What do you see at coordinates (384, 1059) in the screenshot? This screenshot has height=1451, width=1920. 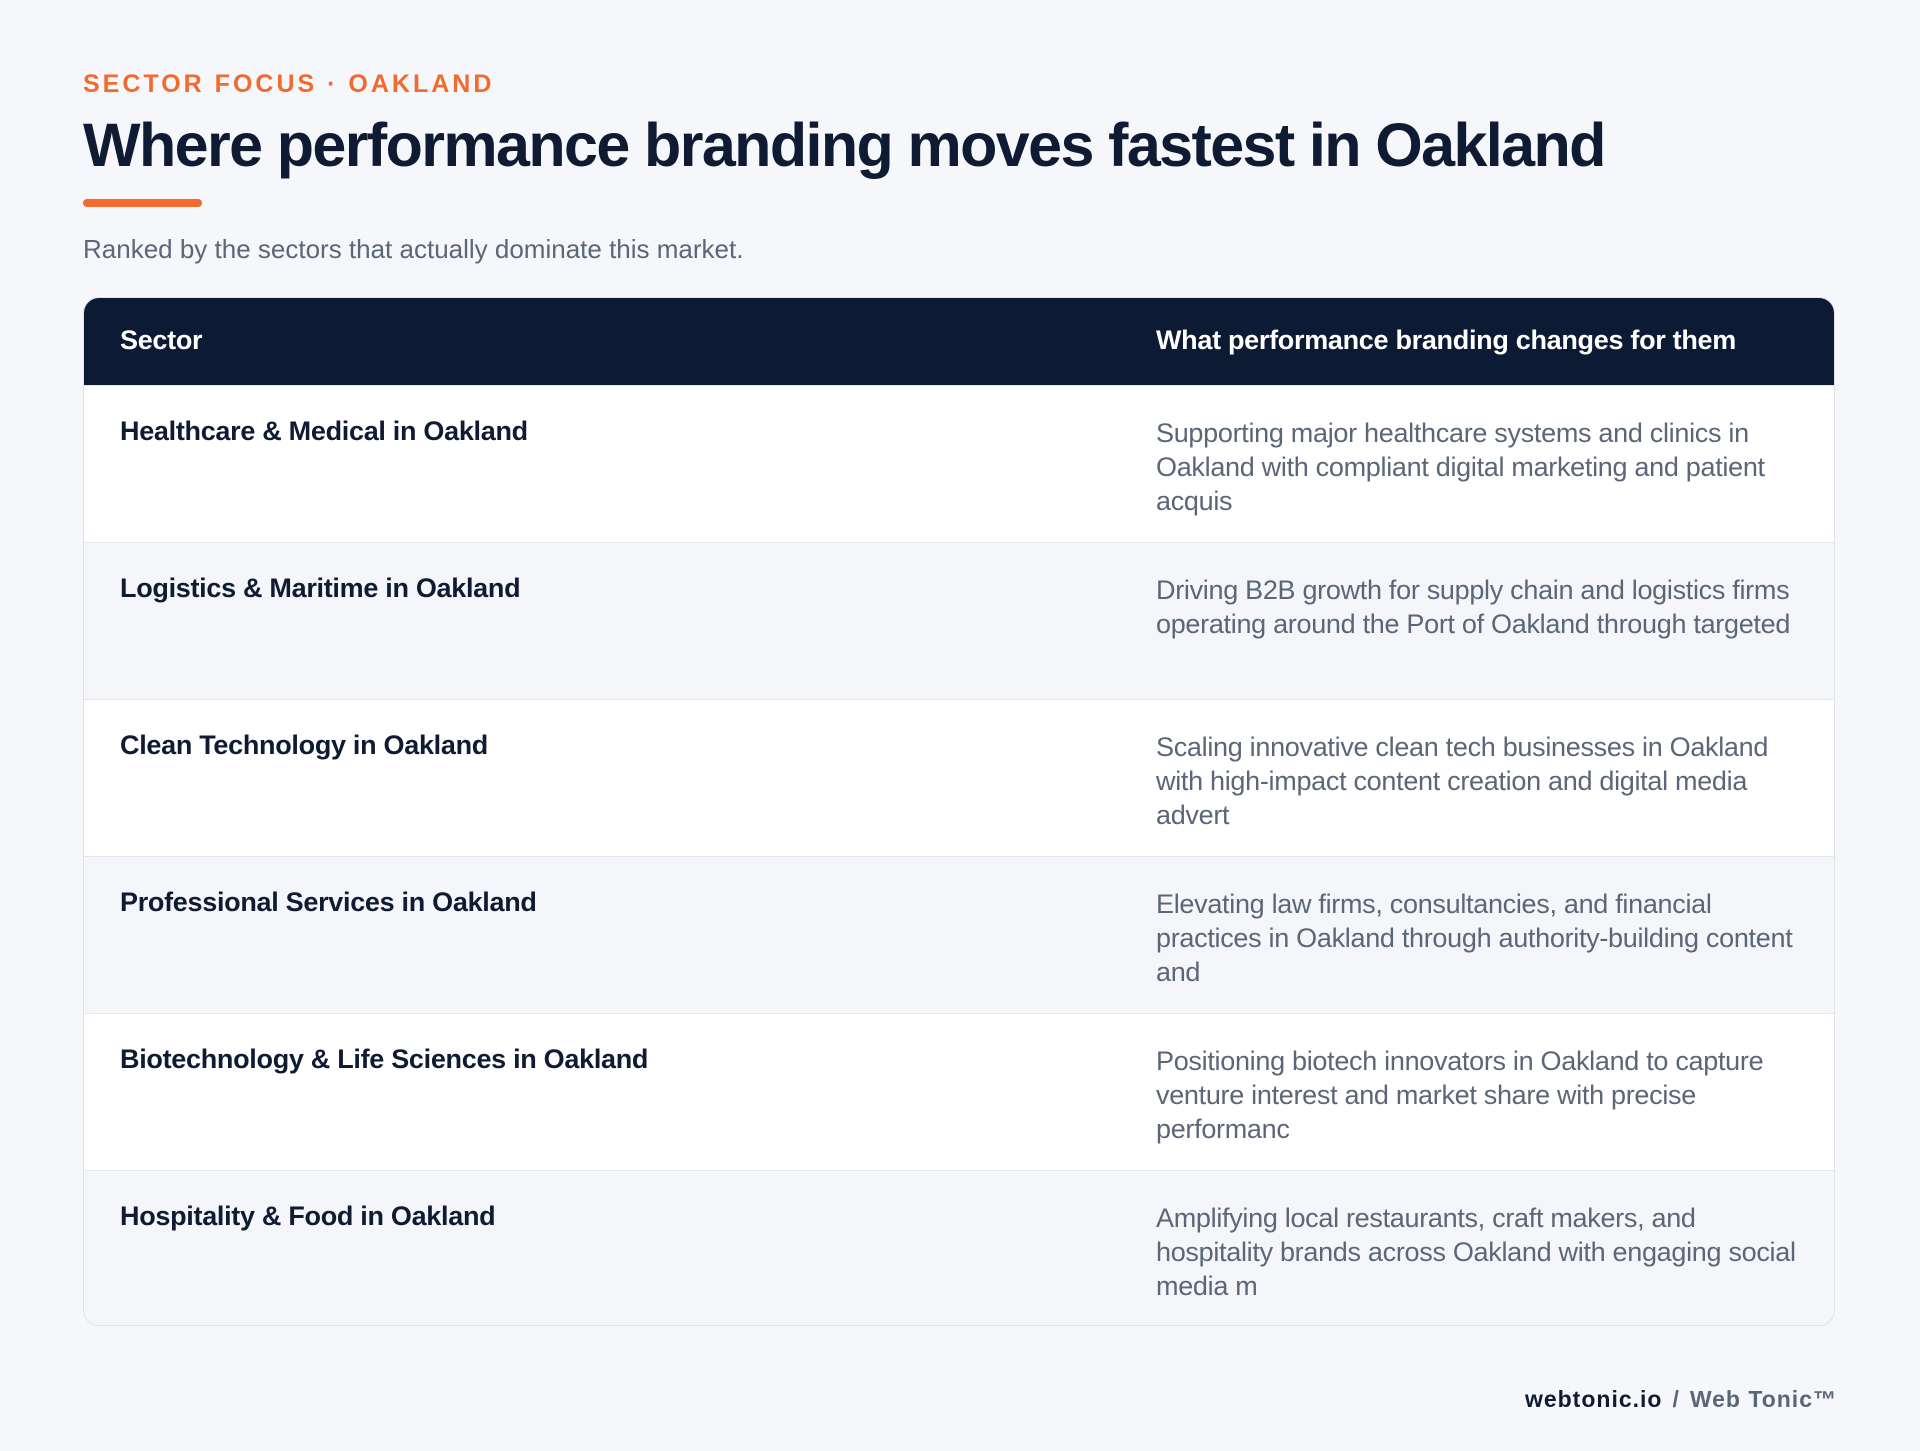 I see `sector-name: Biotechnology & Life Sciences in Oakland` at bounding box center [384, 1059].